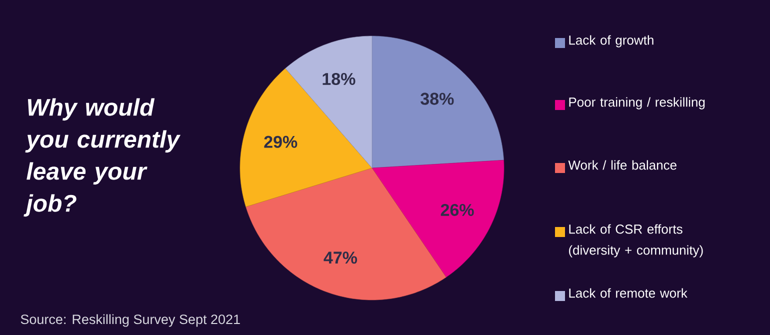  I want to click on data-label: 18%, so click(339, 79).